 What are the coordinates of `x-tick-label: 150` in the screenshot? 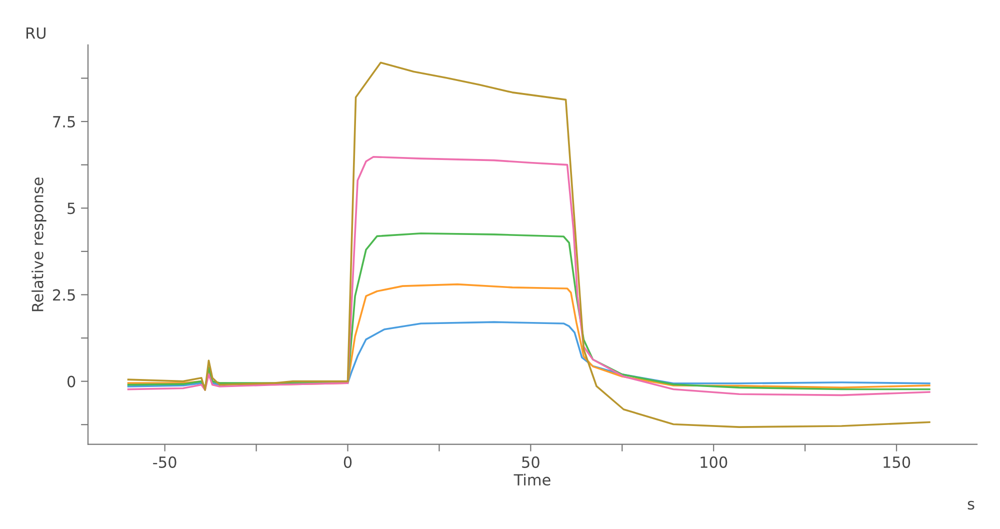 It's located at (897, 462).